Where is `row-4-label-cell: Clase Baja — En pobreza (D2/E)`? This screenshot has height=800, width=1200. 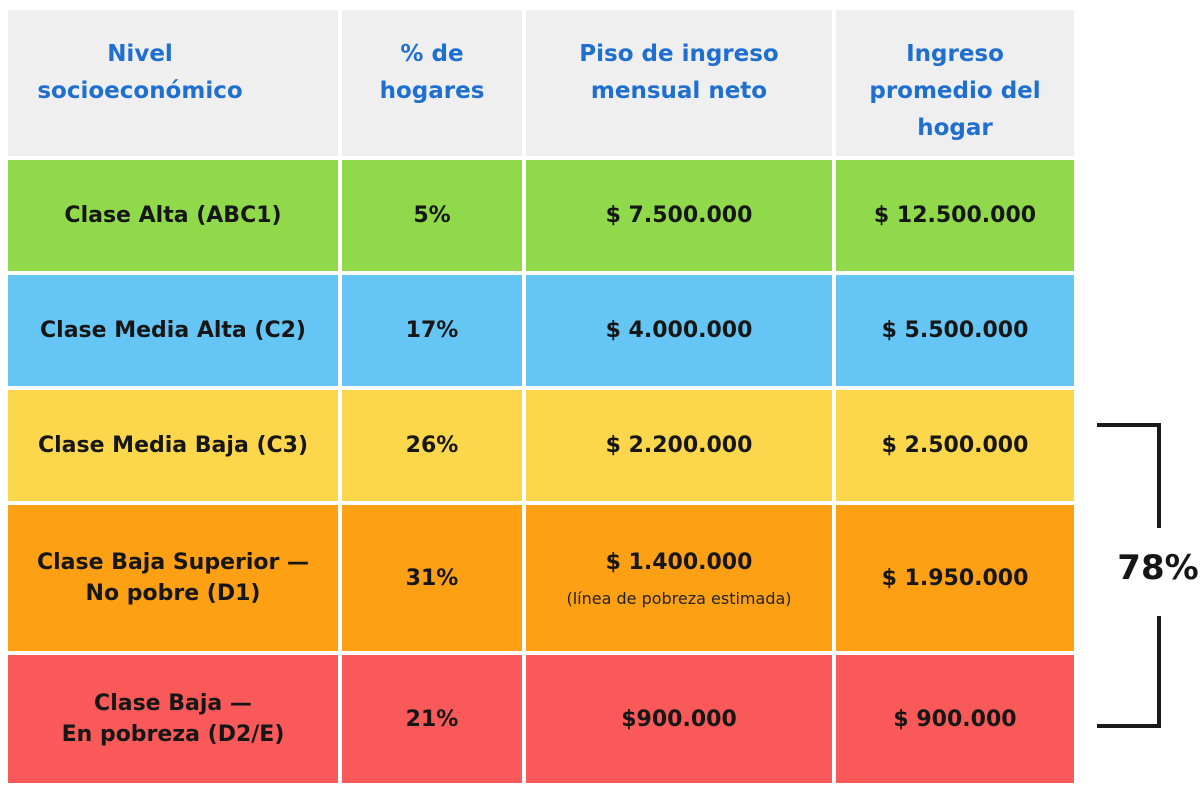
row-4-label-cell: Clase Baja — En pobreza (D2/E) is located at coordinates (173, 719).